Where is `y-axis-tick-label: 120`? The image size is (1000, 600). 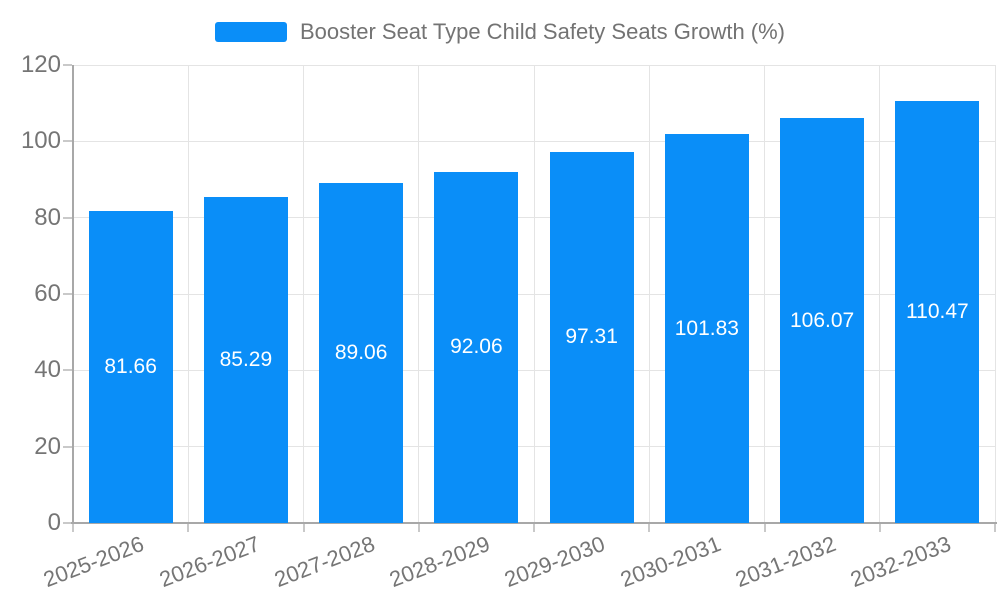
y-axis-tick-label: 120 is located at coordinates (40, 64).